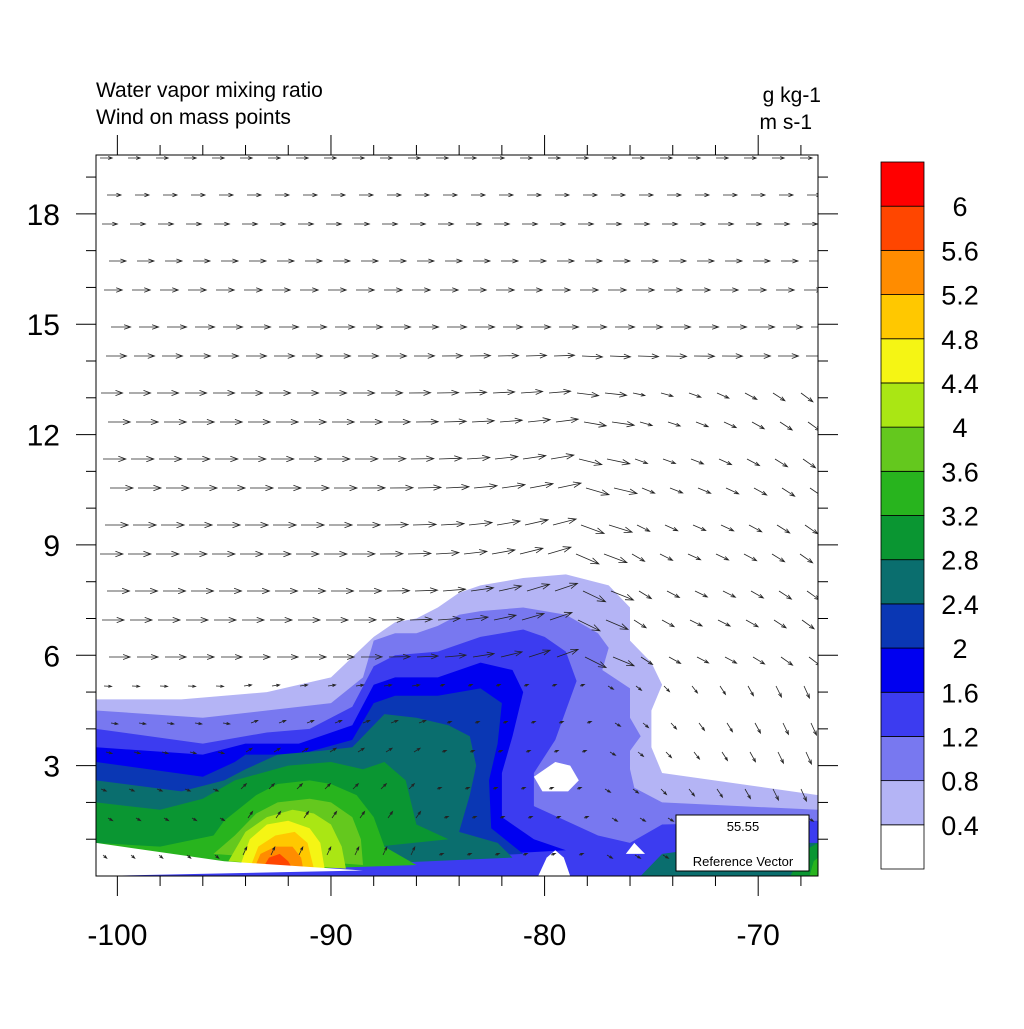  What do you see at coordinates (433, 935) in the screenshot?
I see `x-tick-labels: -100 -90 -80 -70` at bounding box center [433, 935].